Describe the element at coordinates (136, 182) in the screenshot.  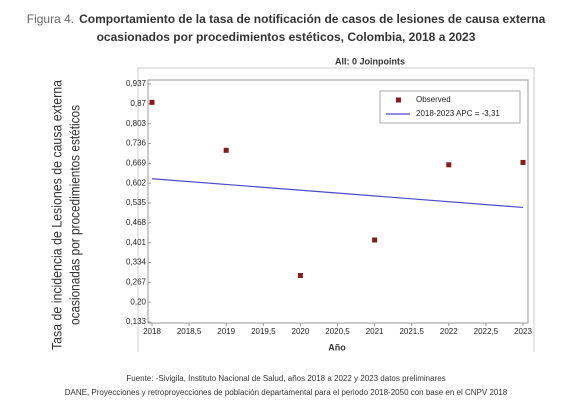
I see `y-tick-label: 0,602` at that location.